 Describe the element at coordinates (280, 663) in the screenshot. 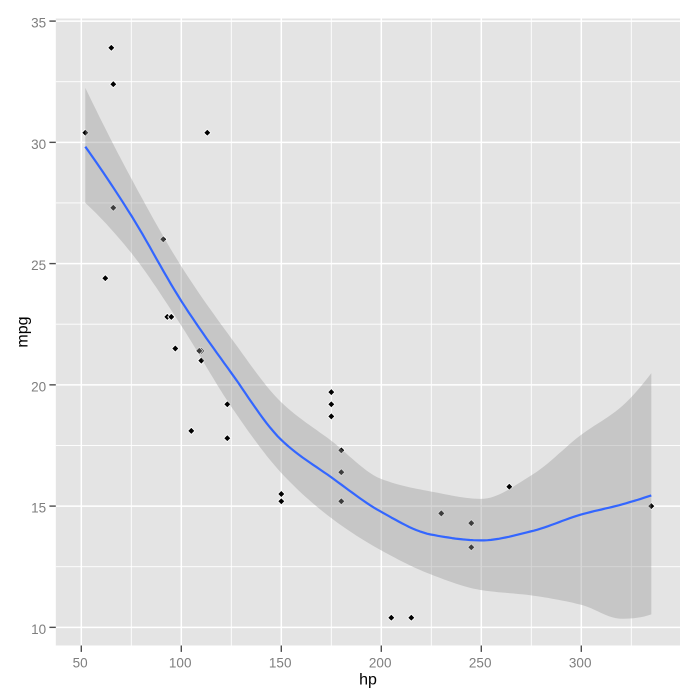

I see `svg-text: 150` at that location.